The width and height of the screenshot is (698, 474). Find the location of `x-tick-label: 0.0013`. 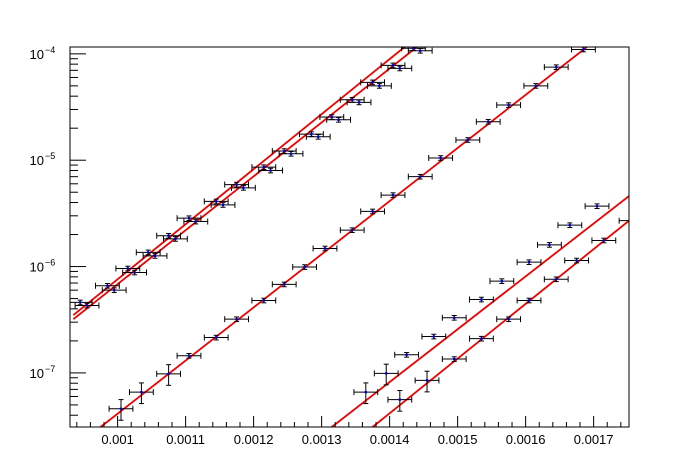

x-tick-label: 0.0013 is located at coordinates (322, 439).